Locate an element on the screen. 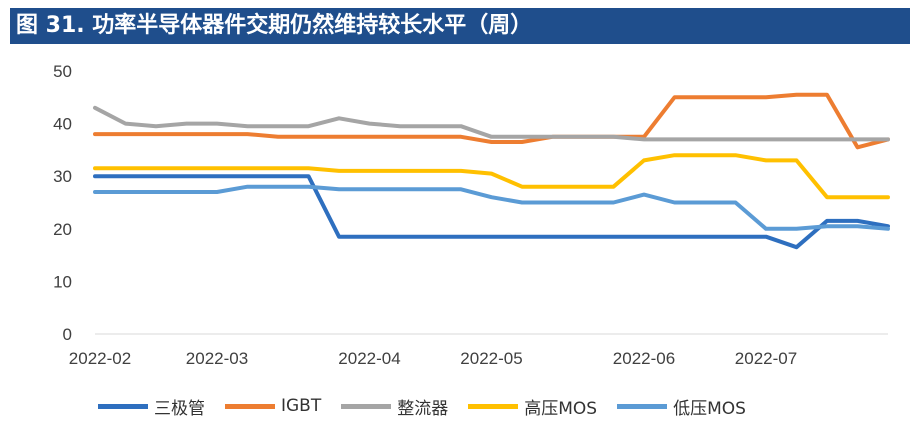 The height and width of the screenshot is (426, 917). legend-label: 高压MOS is located at coordinates (561, 408).